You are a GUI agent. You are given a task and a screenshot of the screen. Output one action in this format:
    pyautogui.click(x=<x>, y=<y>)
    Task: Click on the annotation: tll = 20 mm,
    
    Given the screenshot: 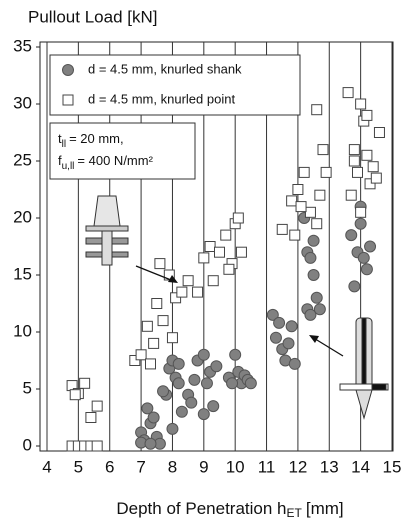 What is the action you would take?
    pyautogui.click(x=91, y=140)
    